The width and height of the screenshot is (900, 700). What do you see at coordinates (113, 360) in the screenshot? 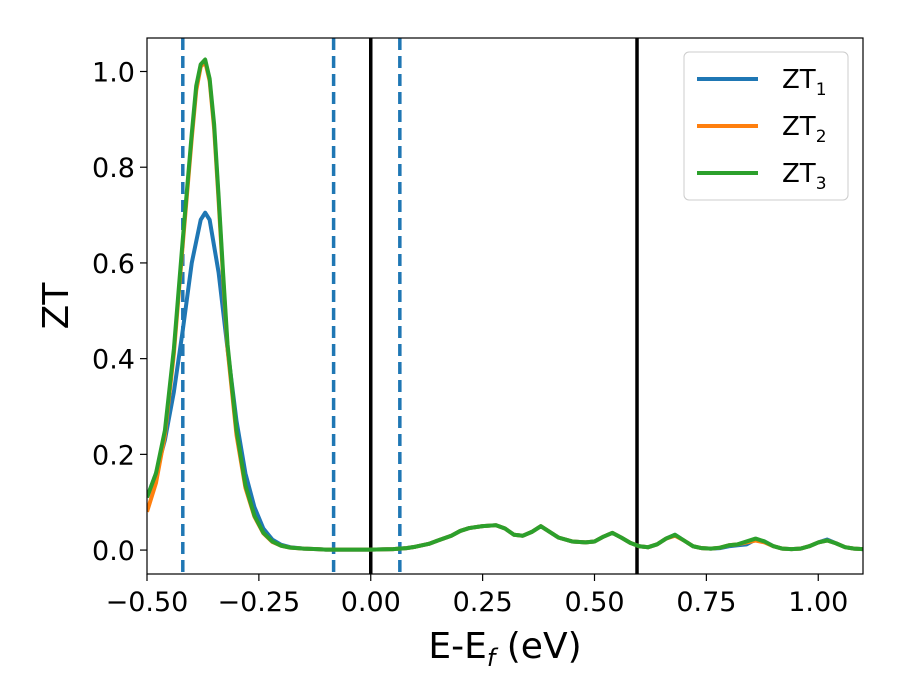
I see `y-tick-label: 0.4` at bounding box center [113, 360].